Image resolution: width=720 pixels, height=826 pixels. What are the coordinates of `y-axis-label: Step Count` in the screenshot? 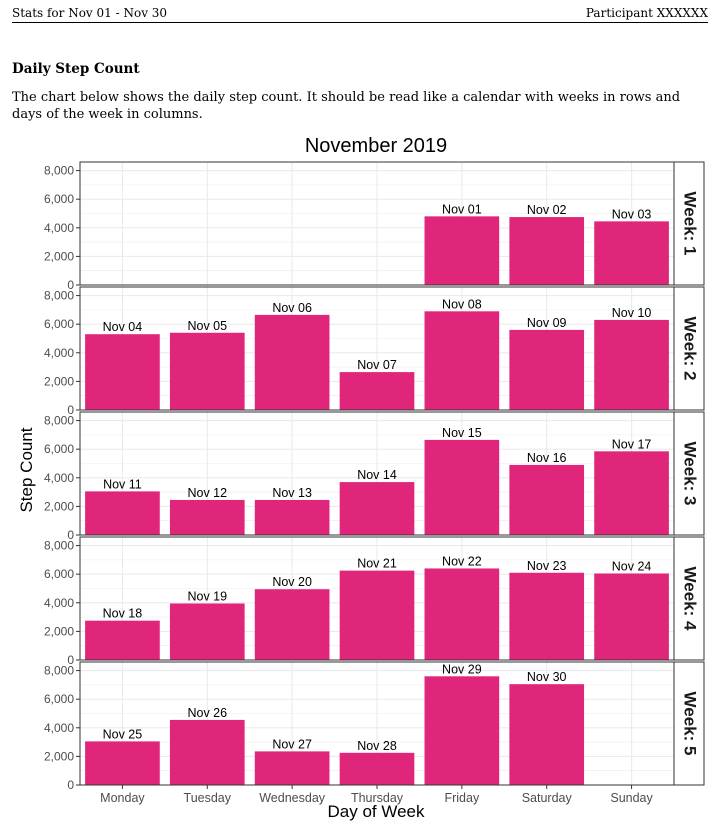 It's located at (26, 469).